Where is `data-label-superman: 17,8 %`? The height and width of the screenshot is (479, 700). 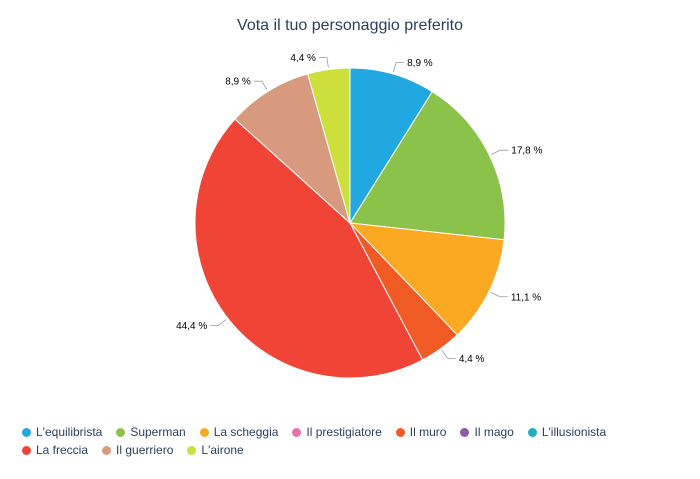
data-label-superman: 17,8 % is located at coordinates (526, 151).